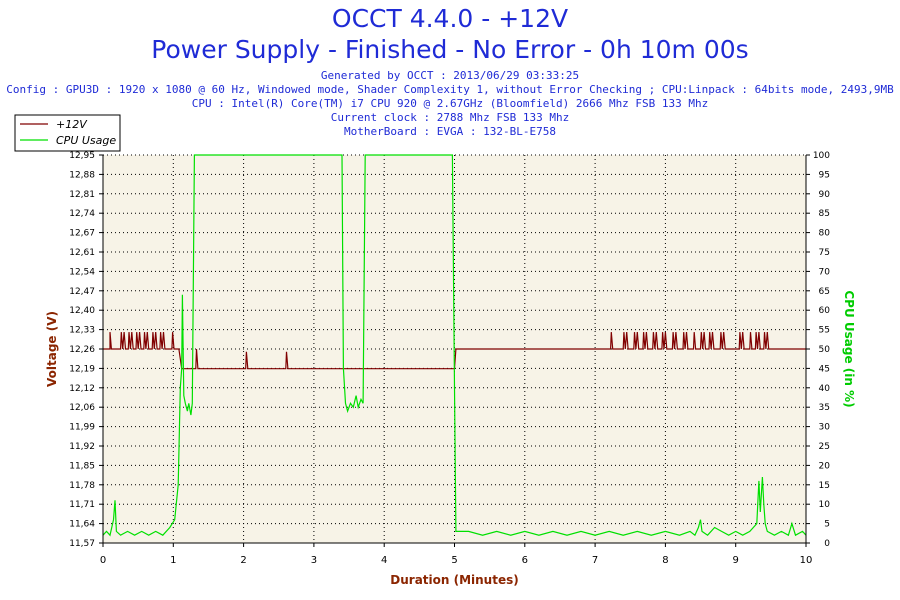 Image resolution: width=900 pixels, height=600 pixels. What do you see at coordinates (849, 348) in the screenshot?
I see `y-axis-right-label: CPU Usage (in %)` at bounding box center [849, 348].